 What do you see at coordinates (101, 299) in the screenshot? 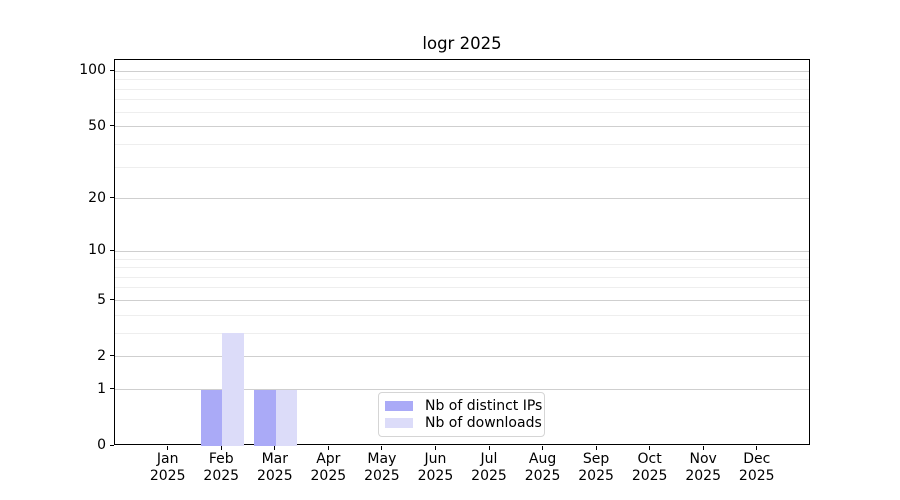
I see `y-tick-label: 5` at bounding box center [101, 299].